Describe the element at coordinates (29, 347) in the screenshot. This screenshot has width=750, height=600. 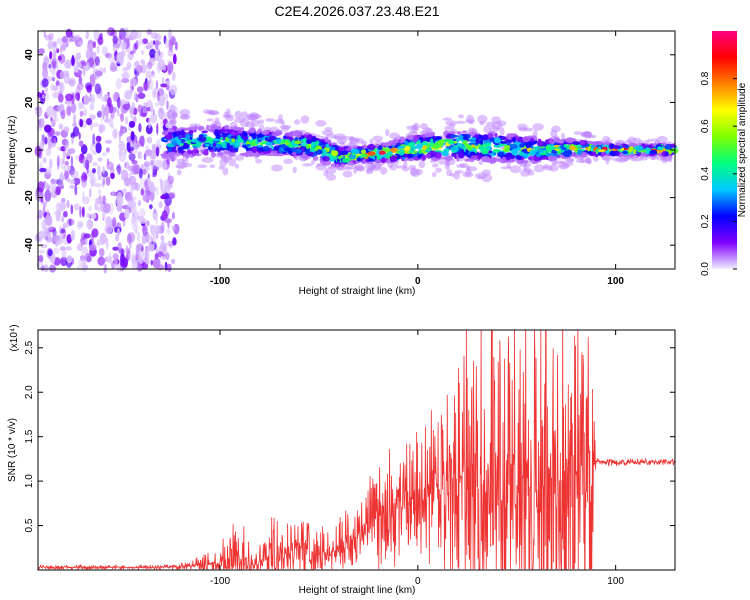
I see `y-tick-label: 2.5` at that location.